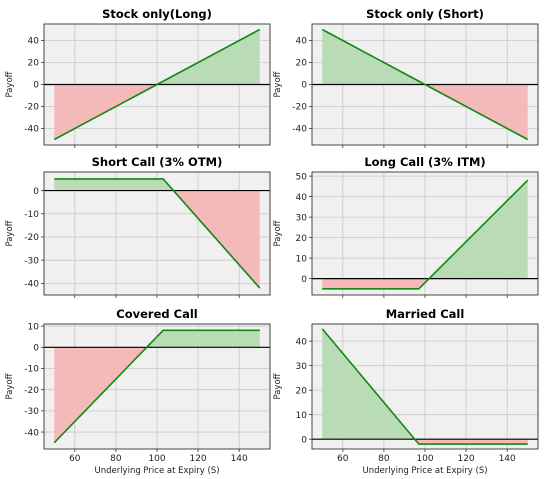 This screenshot has height=479, width=550. What do you see at coordinates (302, 177) in the screenshot?
I see `y-tick-label: 50` at bounding box center [302, 177].